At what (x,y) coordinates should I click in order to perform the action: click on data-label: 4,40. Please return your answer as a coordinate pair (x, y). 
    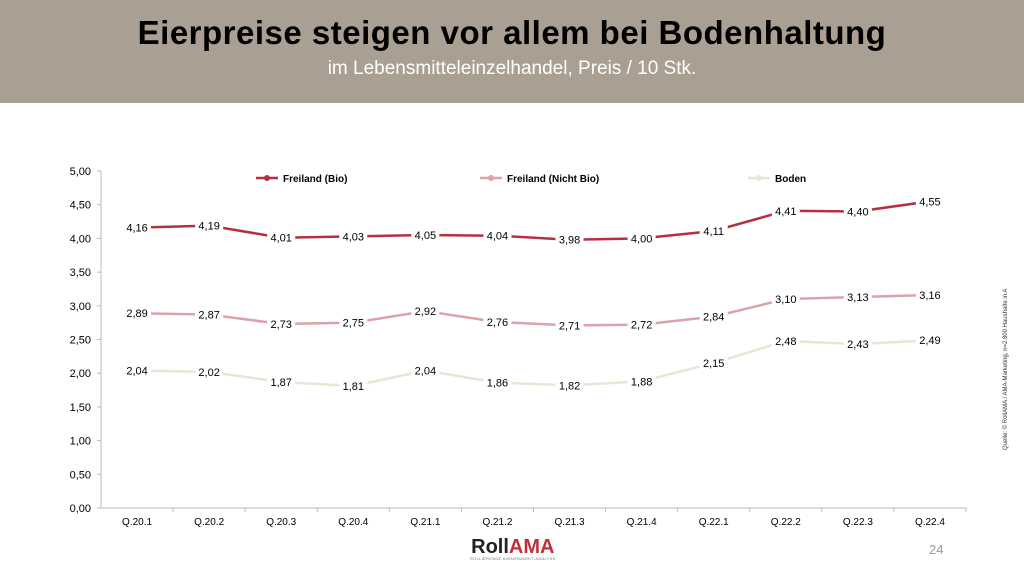
    Looking at the image, I should click on (857, 212).